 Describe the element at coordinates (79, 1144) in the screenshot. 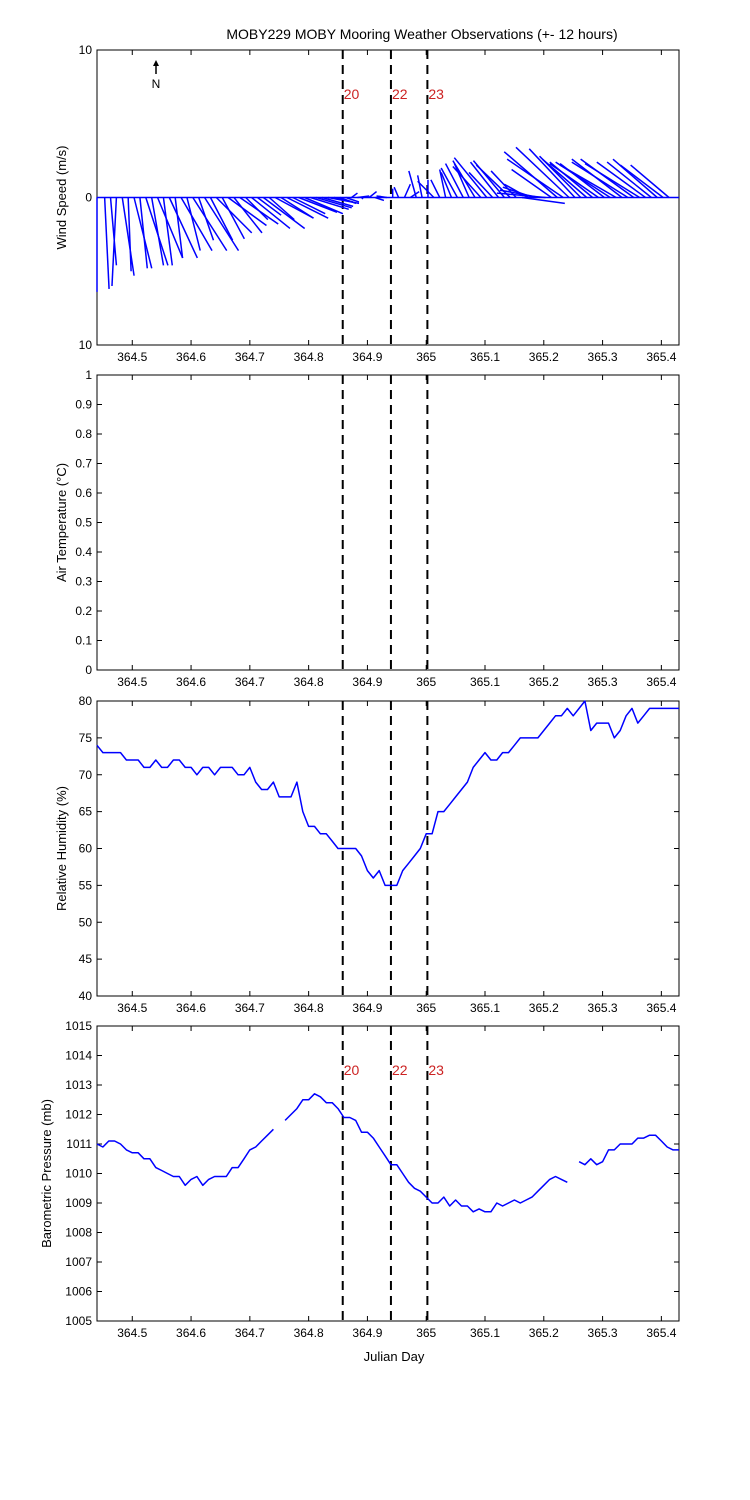

I see `y-tick-label: 1011` at that location.